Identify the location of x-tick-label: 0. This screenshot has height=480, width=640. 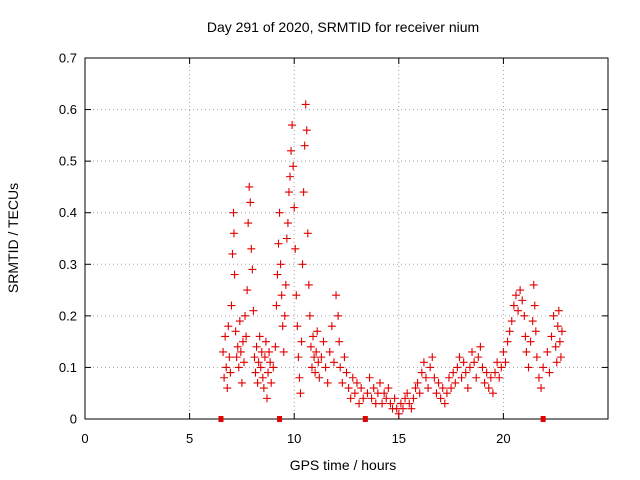
(84, 438).